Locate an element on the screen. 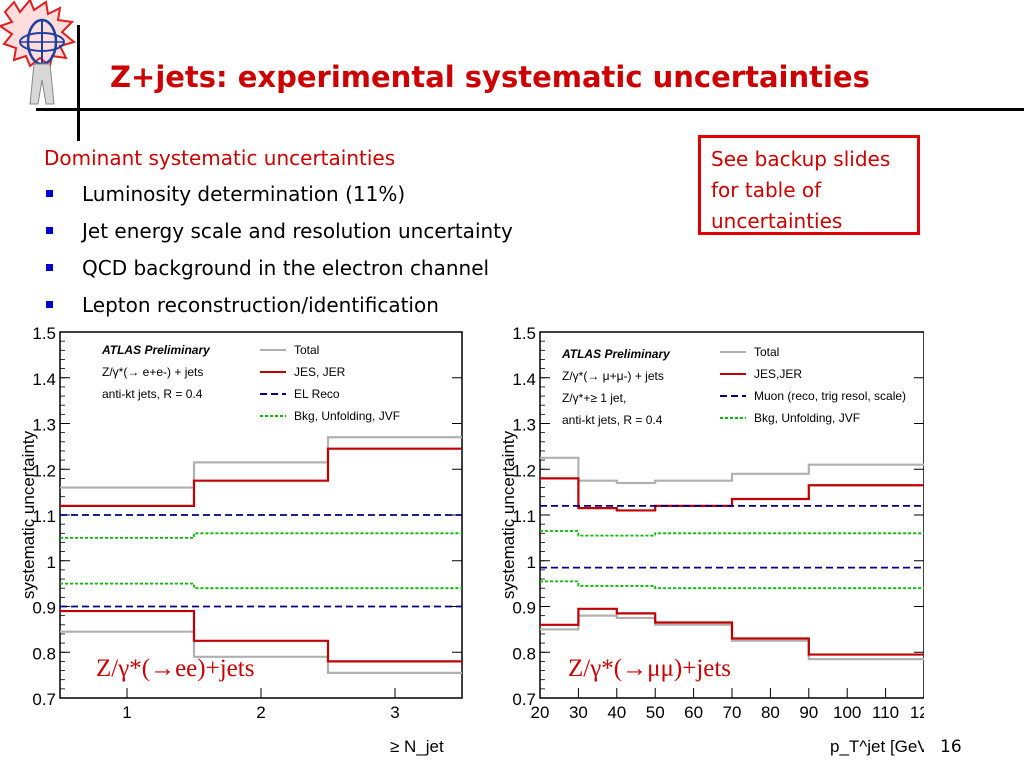 This screenshot has width=1024, height=768. channel-label: Z/γ*(→μμ)+jets is located at coordinates (649, 668).